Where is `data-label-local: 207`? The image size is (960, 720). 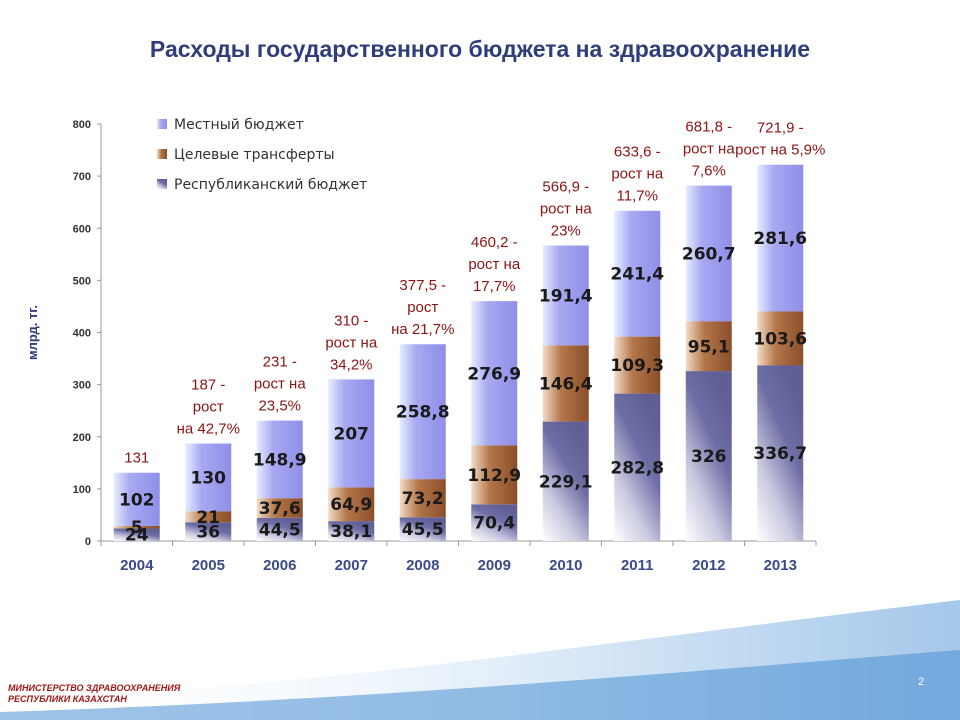 data-label-local: 207 is located at coordinates (352, 434).